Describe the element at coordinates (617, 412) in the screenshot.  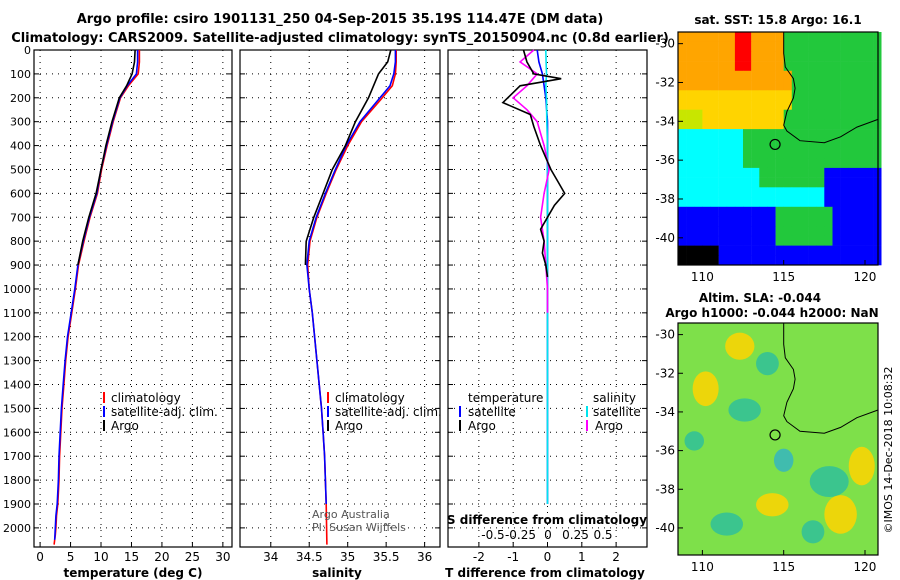
I see `legend-label-s-satellite: satellite` at that location.